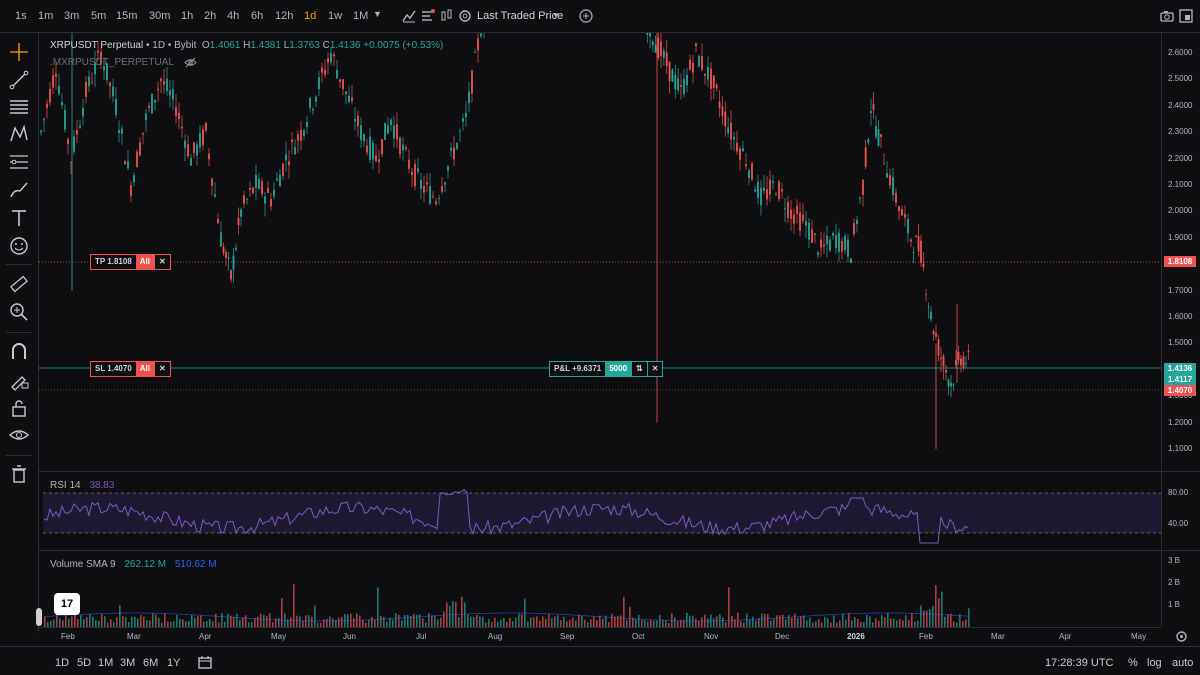 The width and height of the screenshot is (1200, 675). I want to click on hide-eye-icon, so click(191, 62).